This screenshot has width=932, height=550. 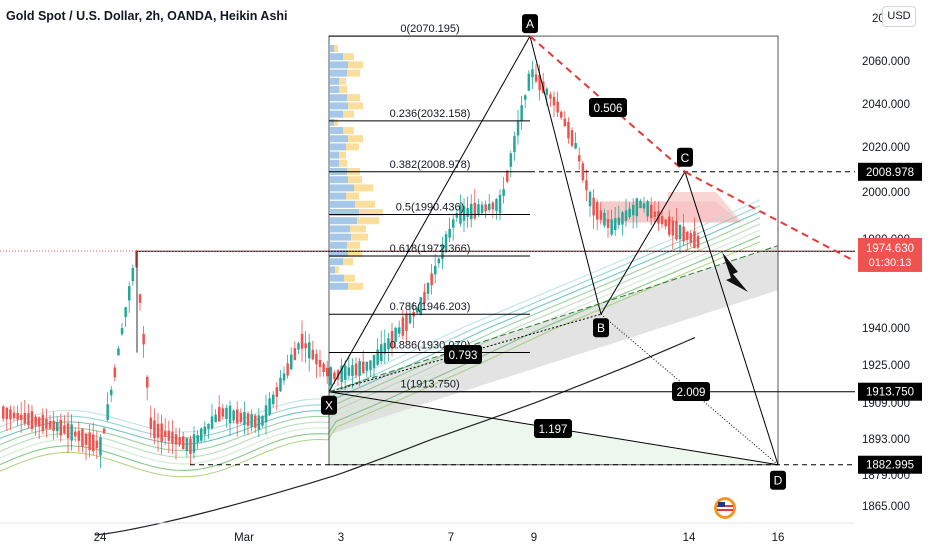 What do you see at coordinates (244, 538) in the screenshot?
I see `time-tick-label: Mar` at bounding box center [244, 538].